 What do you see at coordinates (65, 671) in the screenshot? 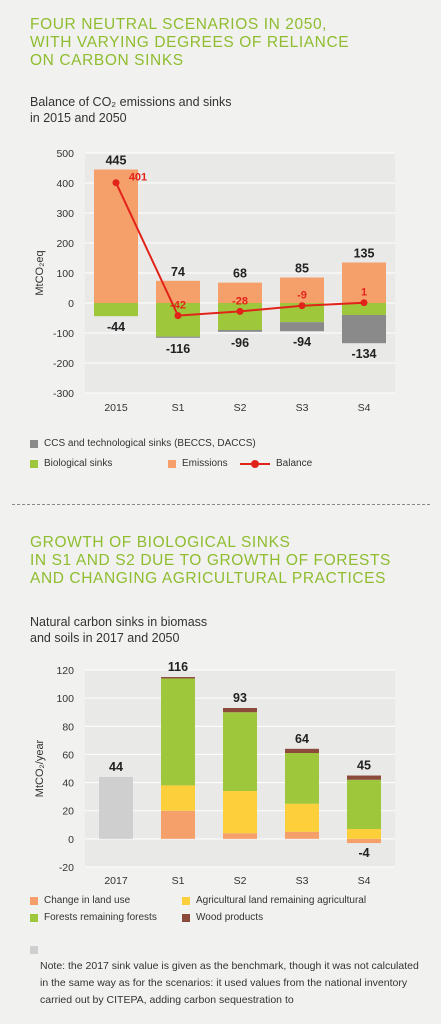
I see `chart2-y-tick: 120` at bounding box center [65, 671].